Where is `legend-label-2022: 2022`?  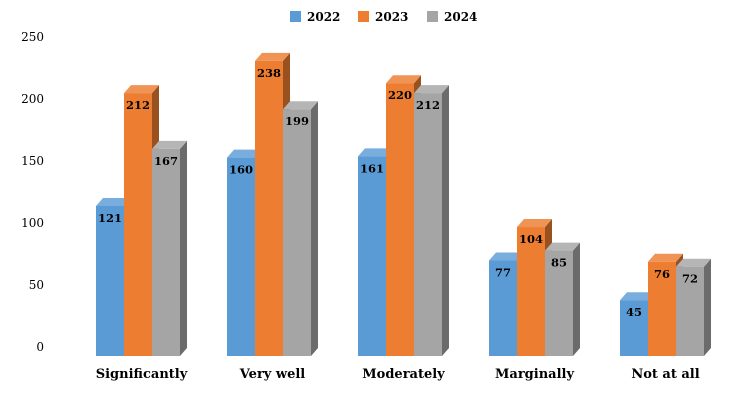 legend-label-2022: 2022 is located at coordinates (323, 17).